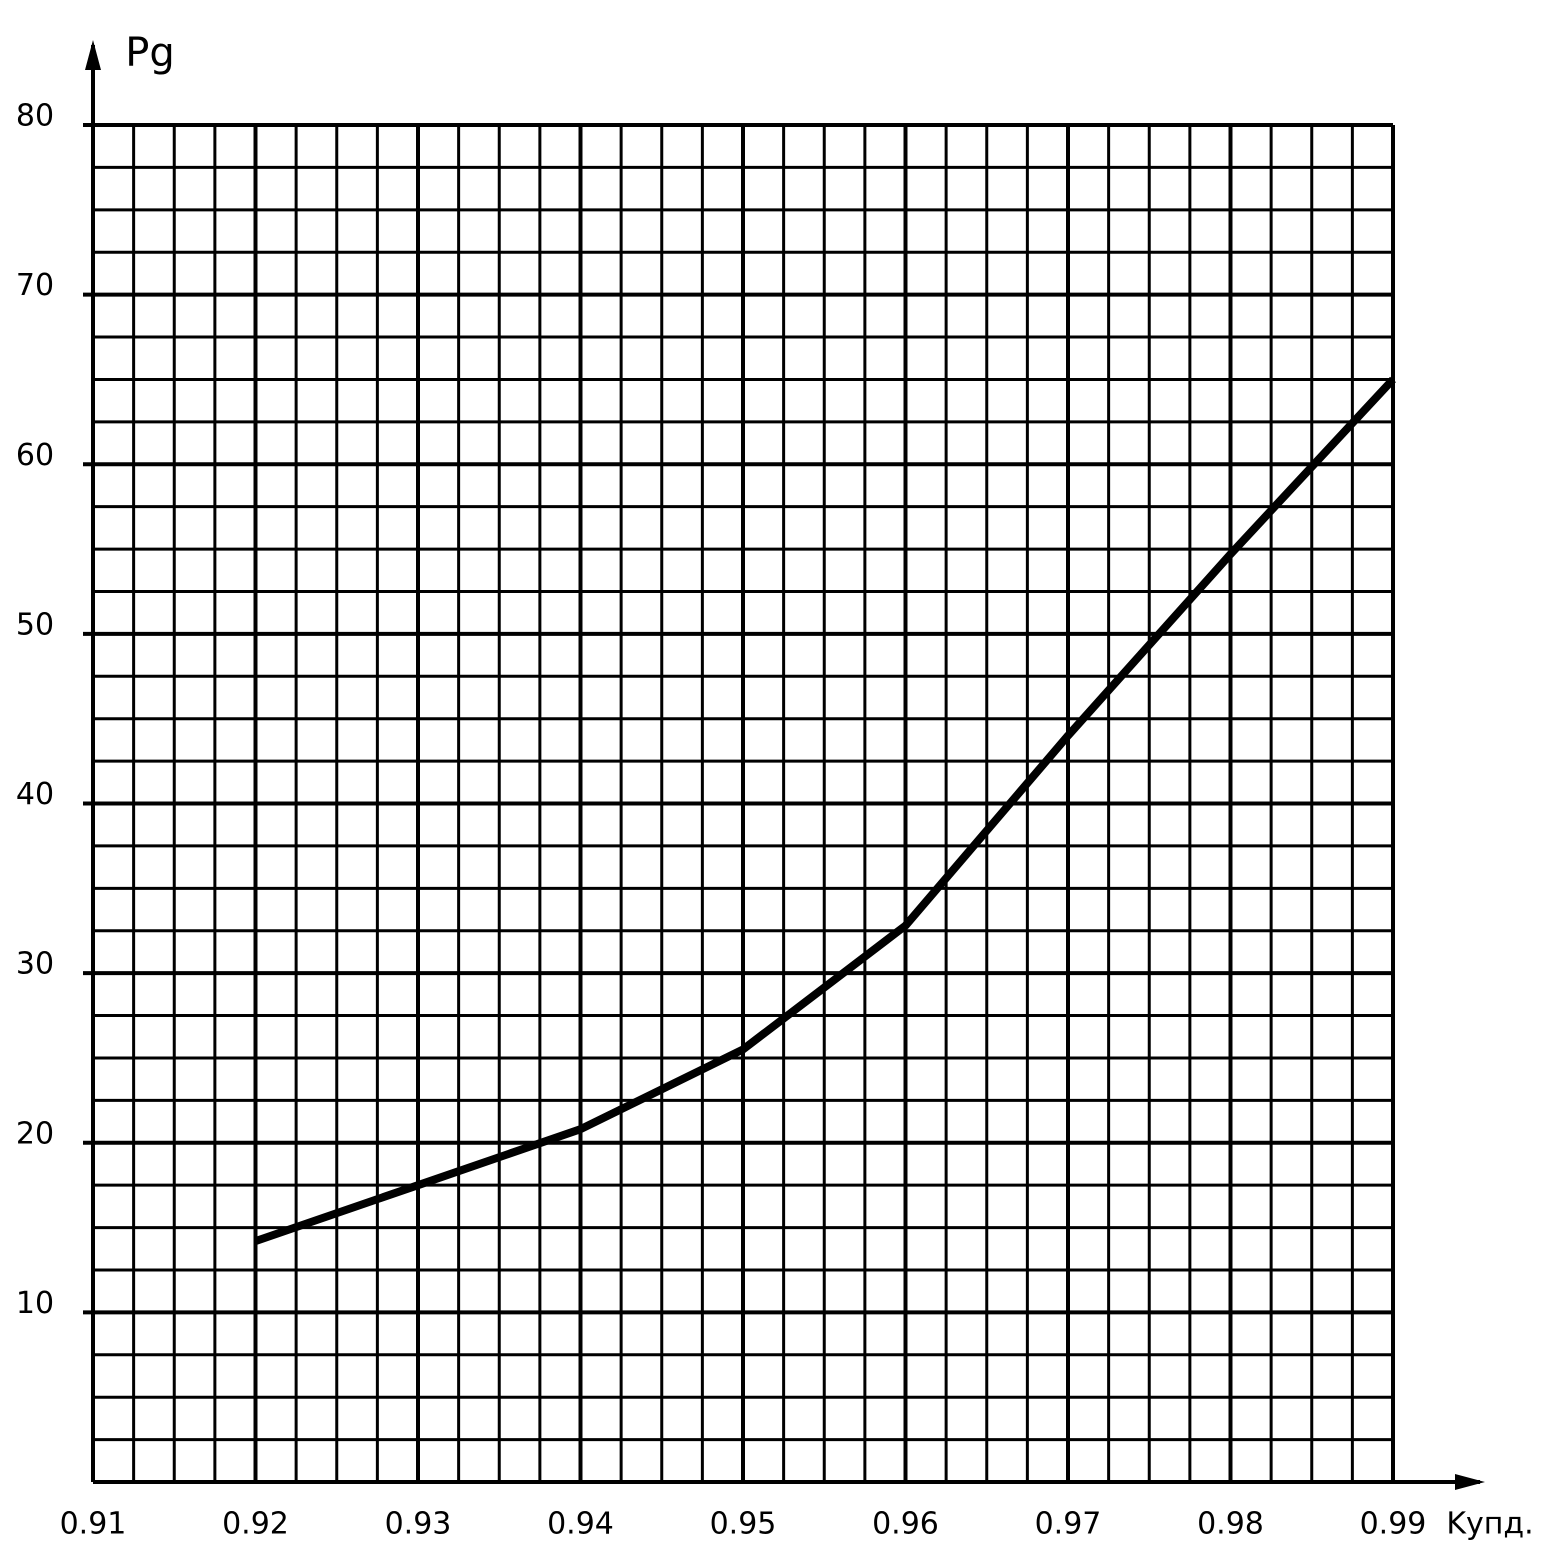  I want to click on x-tick-label: 0.95, so click(743, 1524).